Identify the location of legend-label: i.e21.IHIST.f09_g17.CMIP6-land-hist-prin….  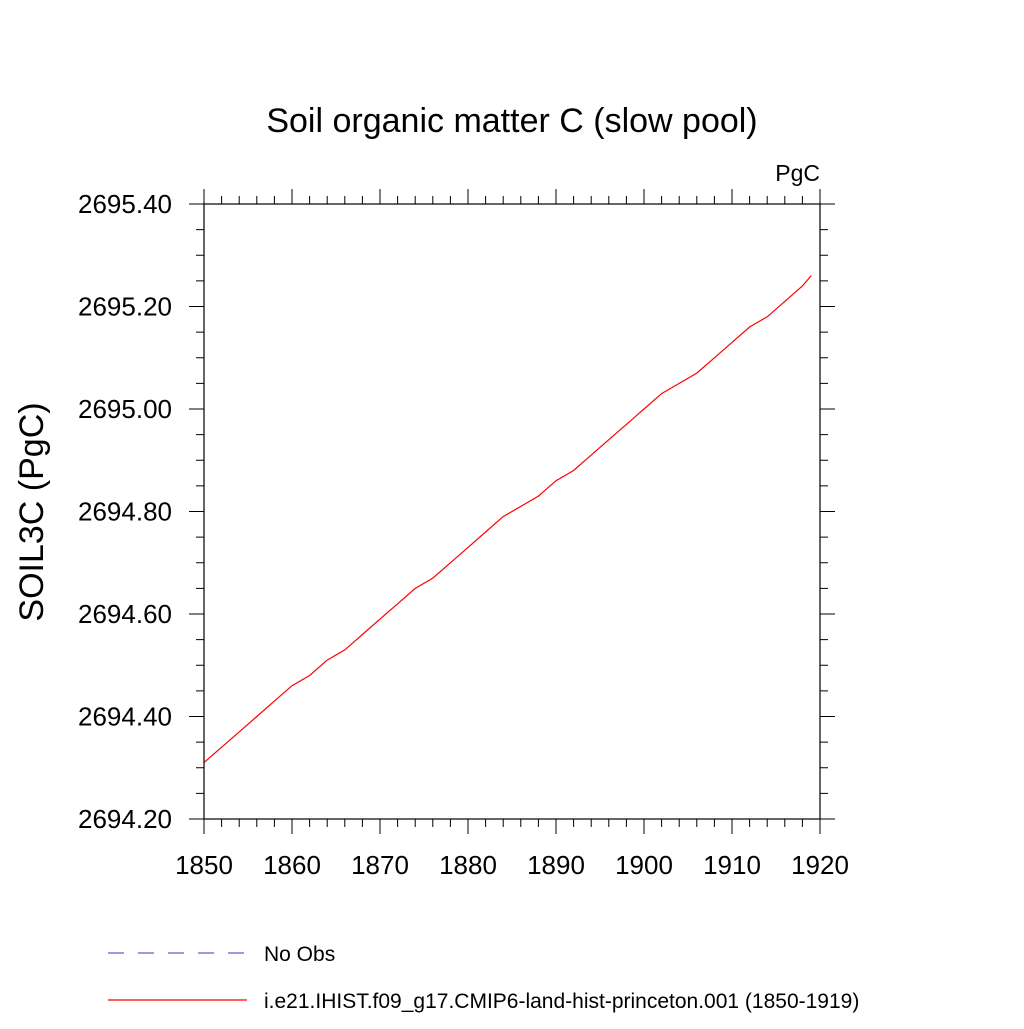
(561, 1001).